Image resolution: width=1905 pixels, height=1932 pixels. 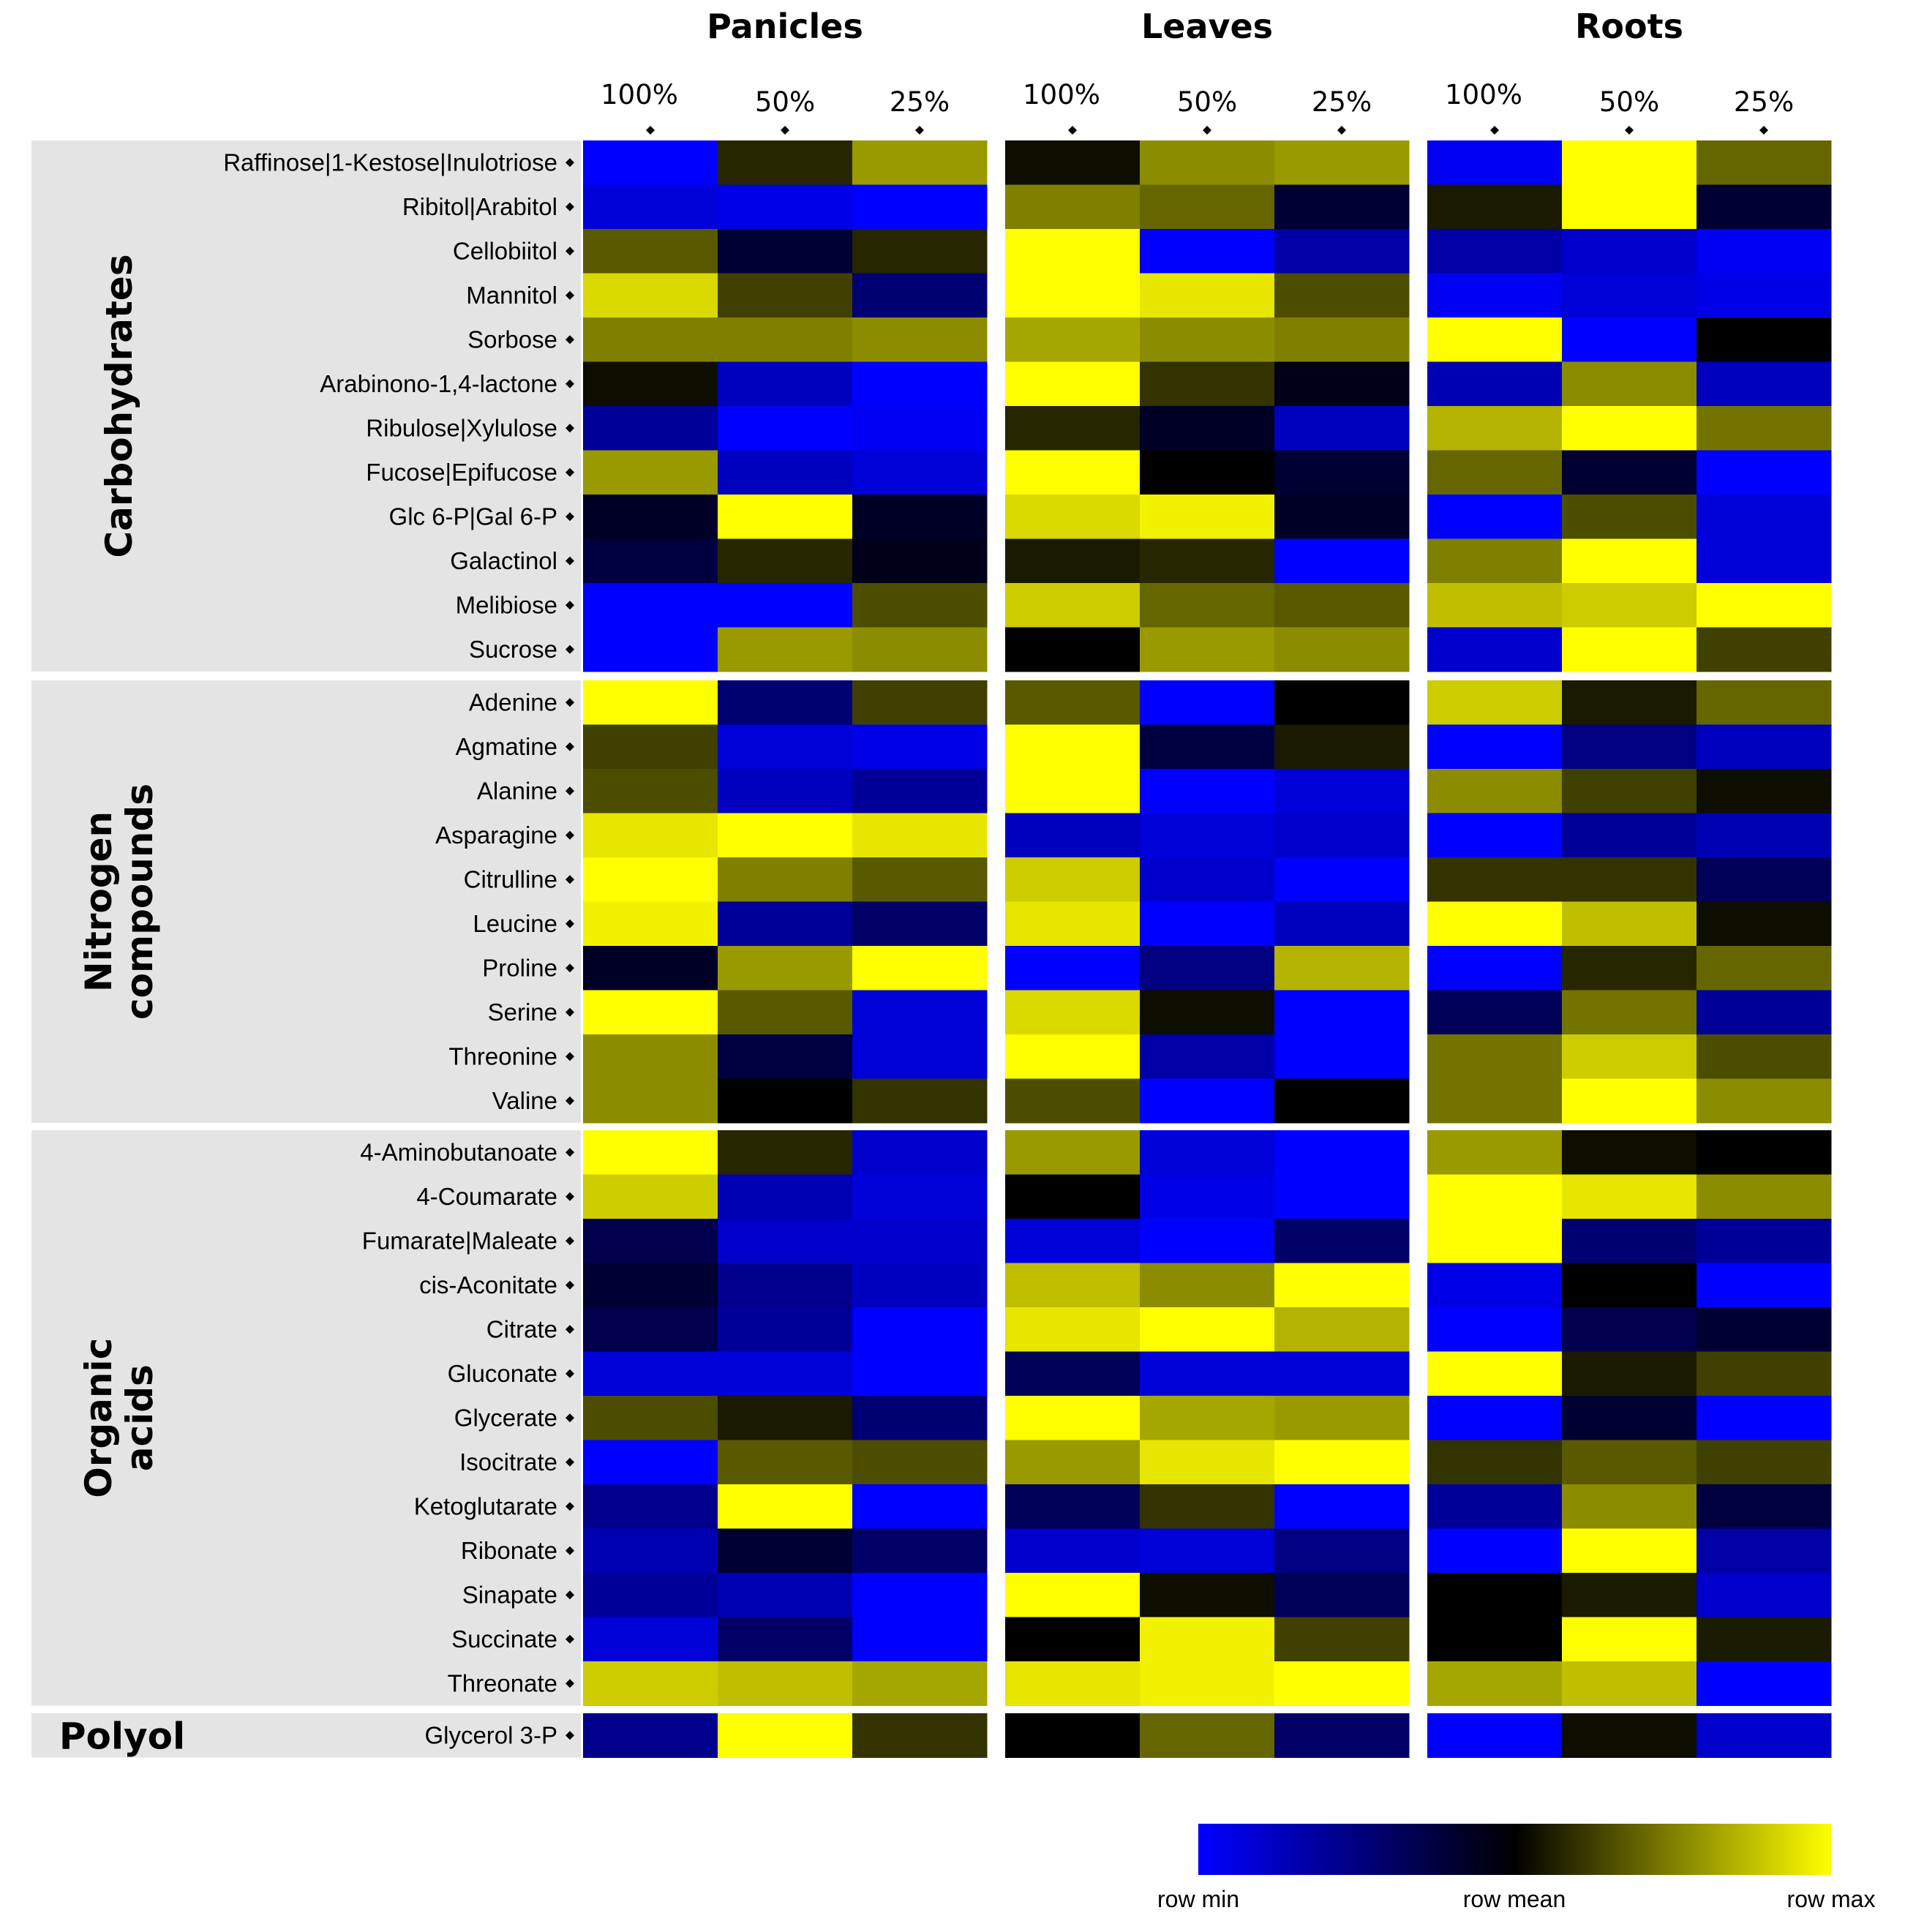 I want to click on condition-label: 100%, so click(x=1483, y=94).